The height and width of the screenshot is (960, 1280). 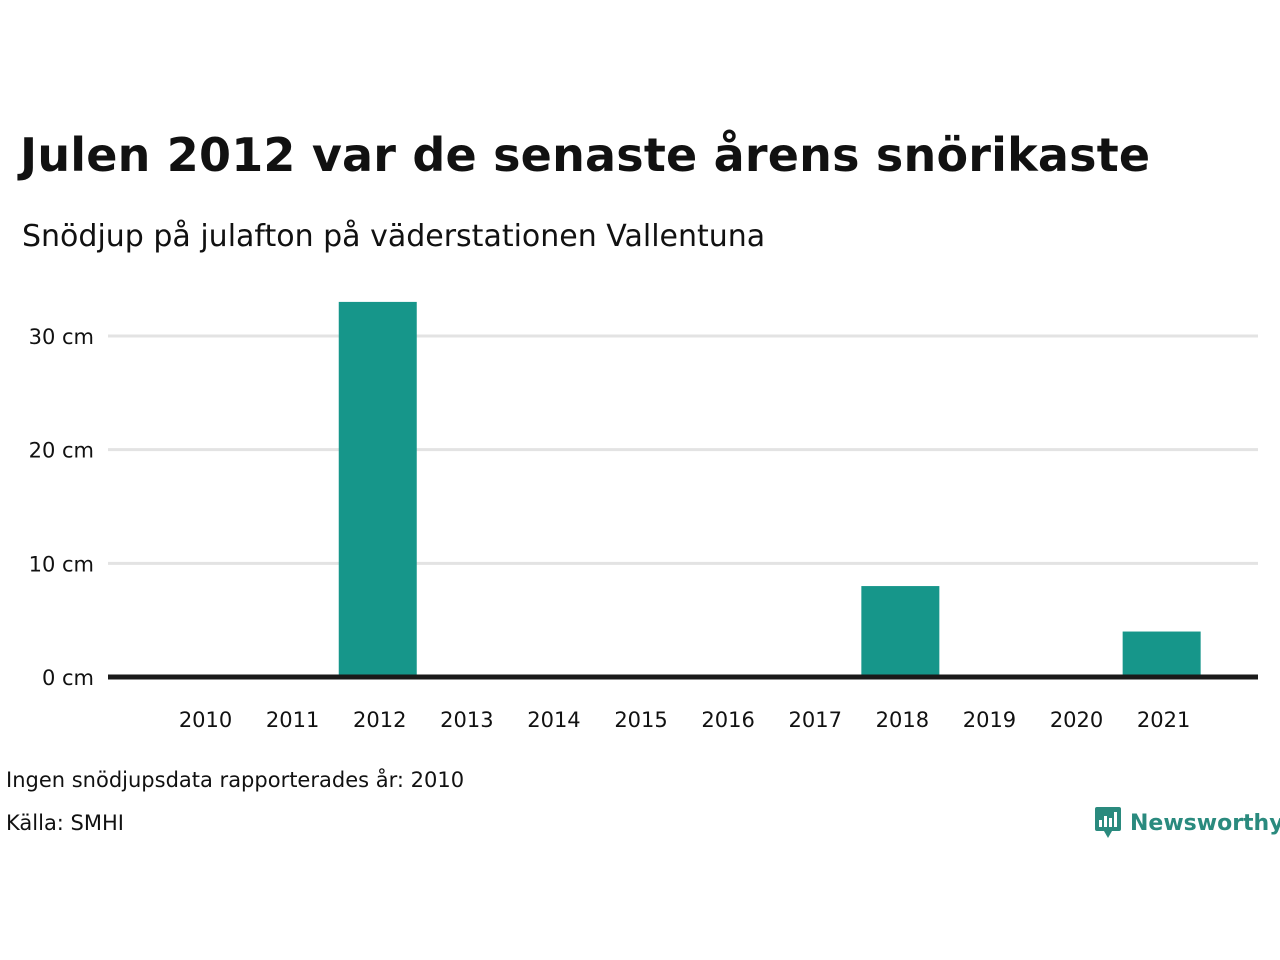 I want to click on newsworthy-logo: Newsworthy, so click(x=1187, y=823).